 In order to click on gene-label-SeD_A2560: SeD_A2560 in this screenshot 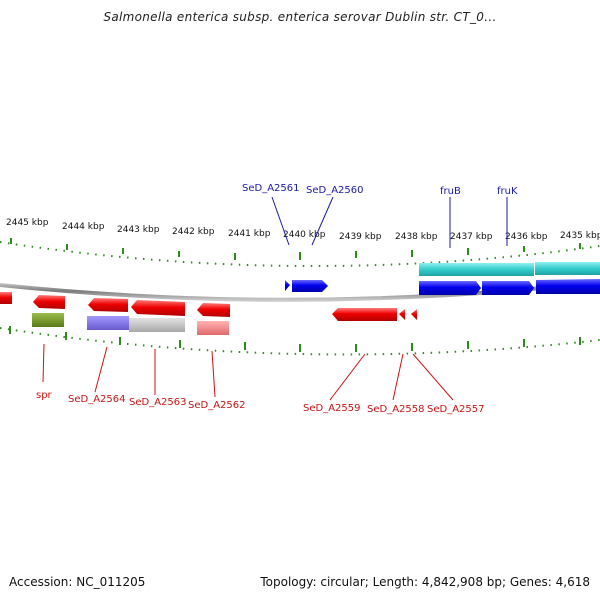, I will do `click(335, 190)`.